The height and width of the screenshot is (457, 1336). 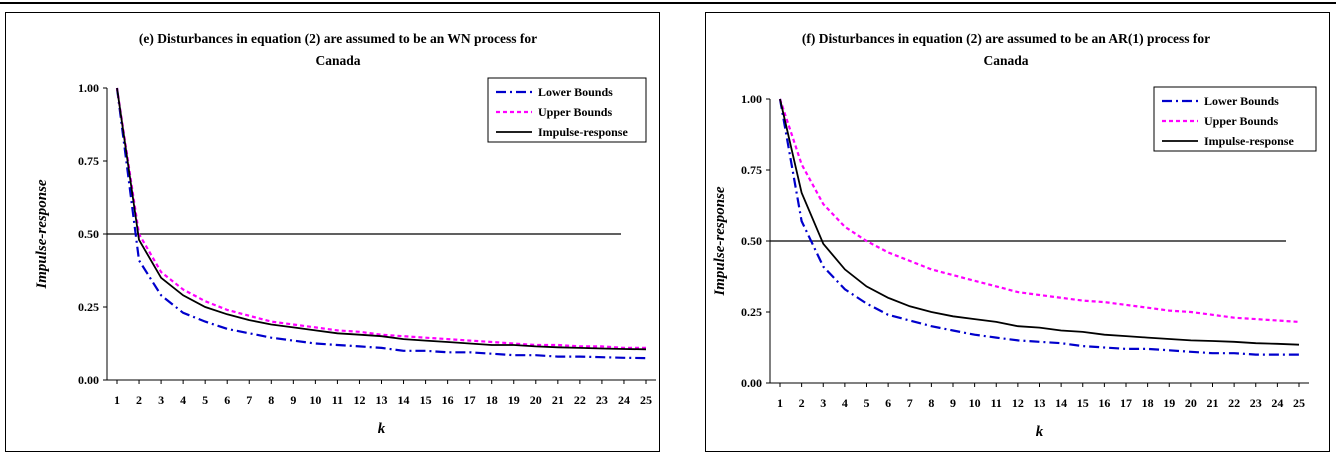 I want to click on chart-e-subtitle: Canada, so click(x=337, y=60).